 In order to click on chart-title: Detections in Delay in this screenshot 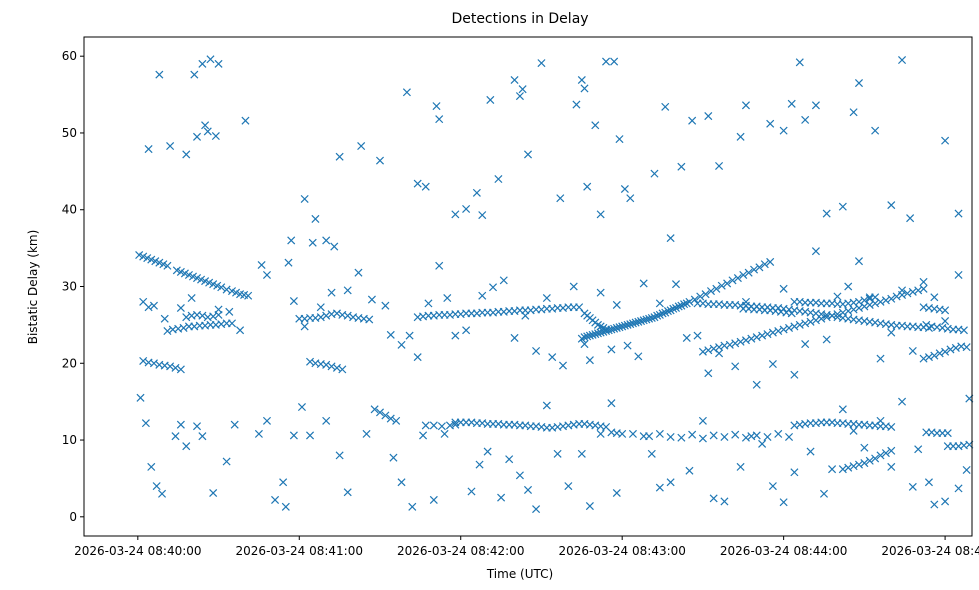, I will do `click(519, 19)`.